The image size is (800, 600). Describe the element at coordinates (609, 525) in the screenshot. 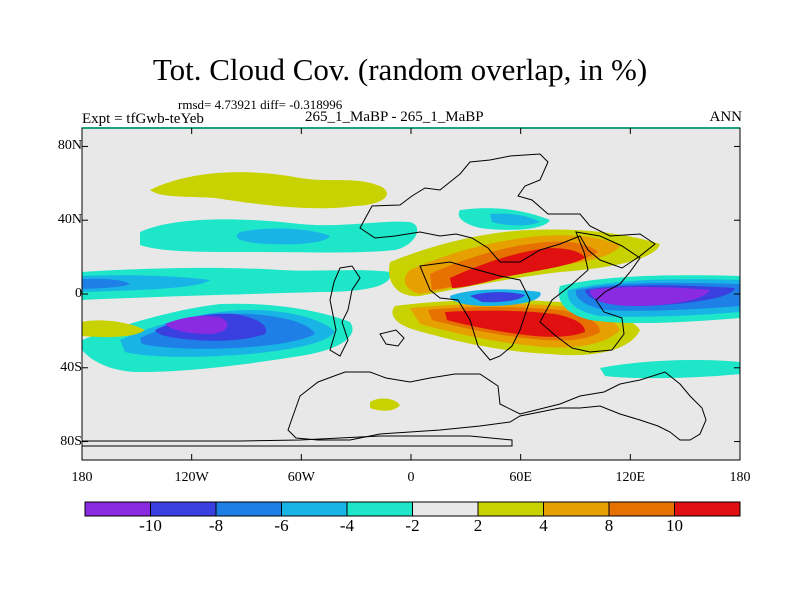

I see `colorbar-label: 8` at that location.